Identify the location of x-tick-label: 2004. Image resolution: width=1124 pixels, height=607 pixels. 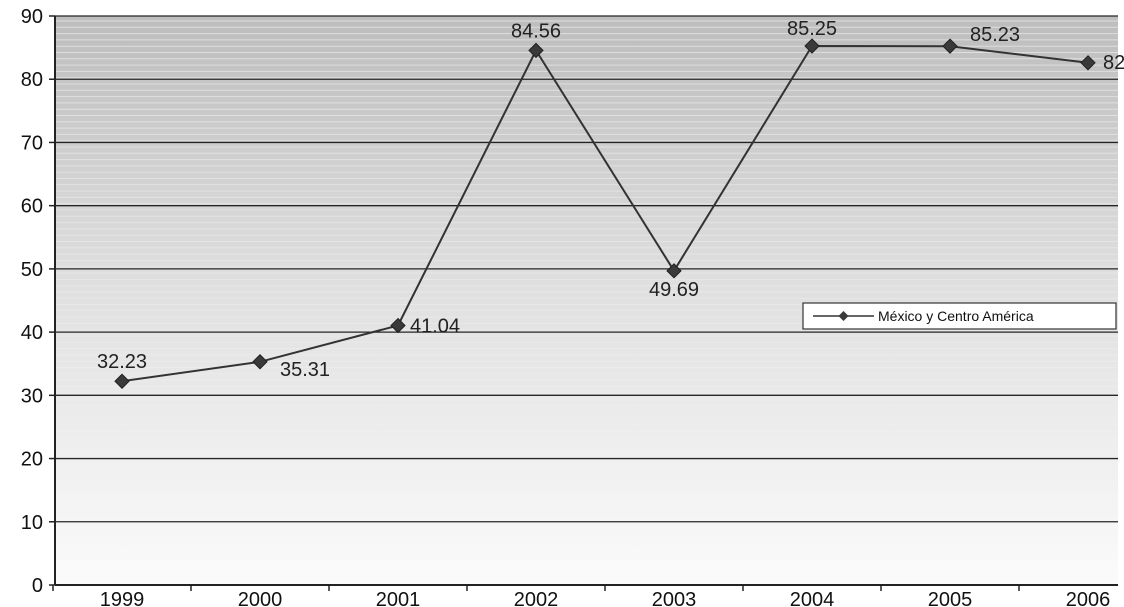
(812, 598).